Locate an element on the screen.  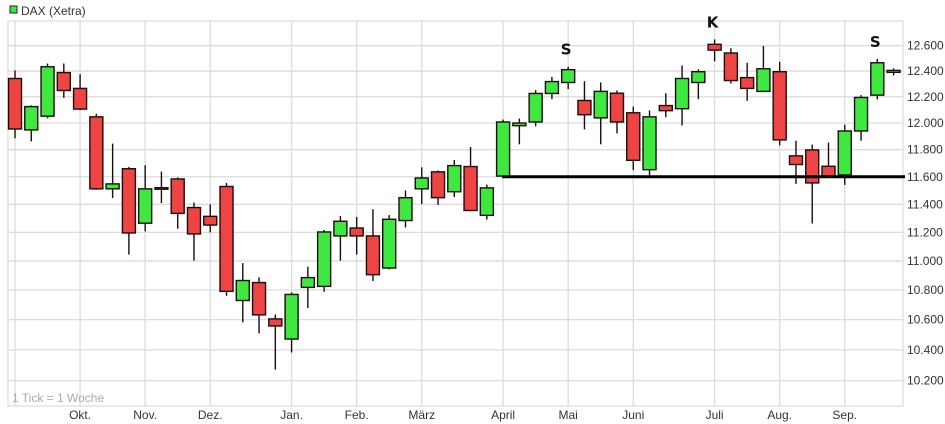
y-tick-label: 11.000 is located at coordinates (925, 261).